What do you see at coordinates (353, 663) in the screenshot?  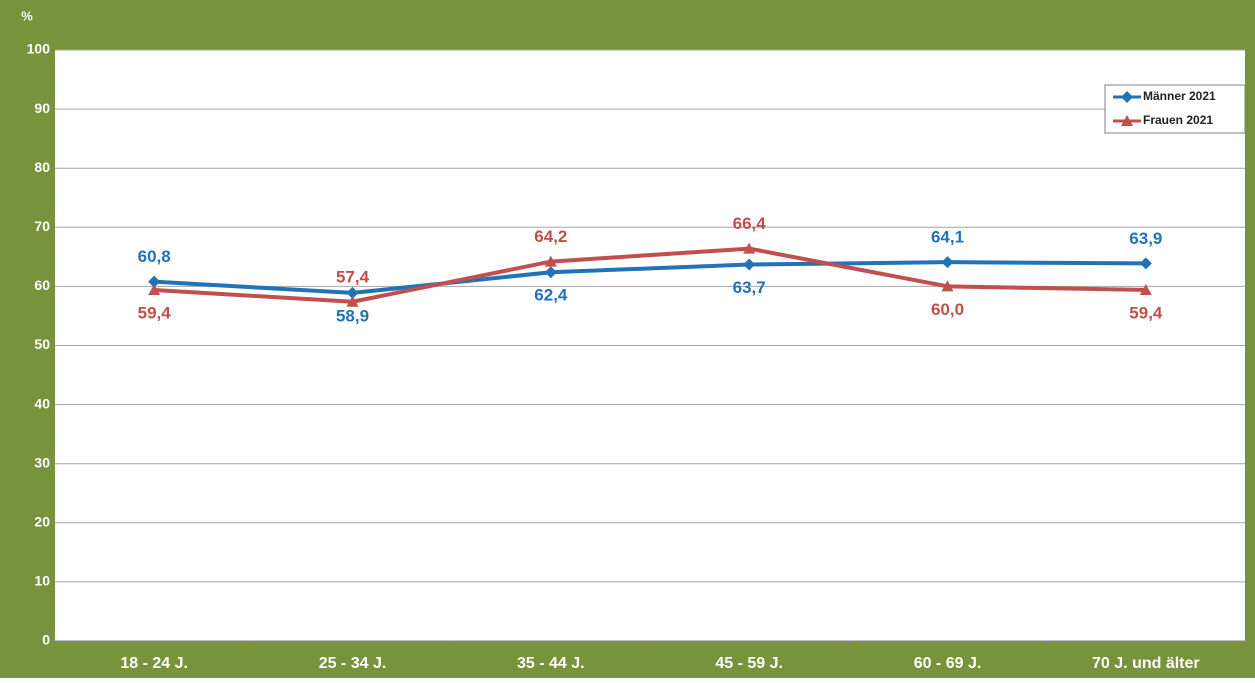 I see `x-tick-label: 25 - 34 J.` at bounding box center [353, 663].